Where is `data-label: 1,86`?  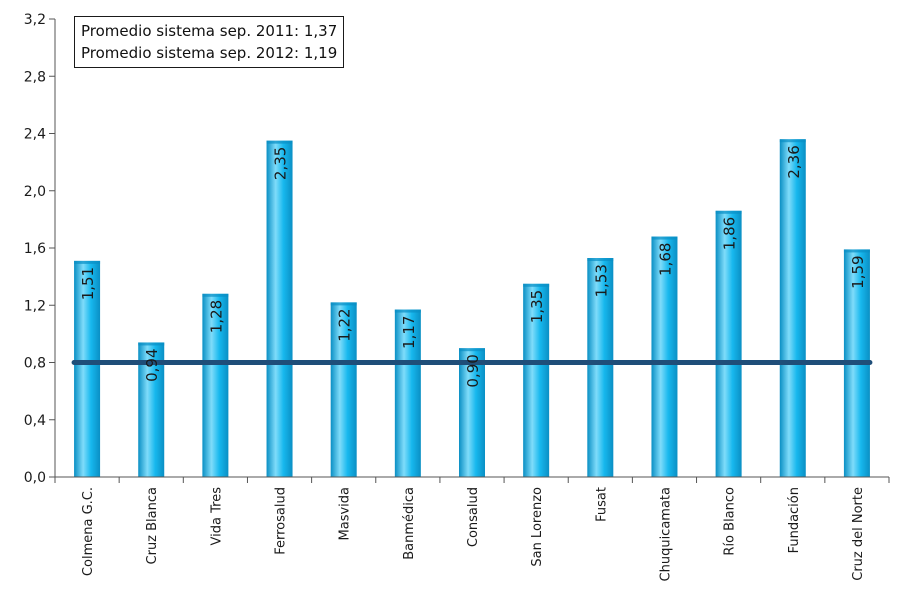
data-label: 1,86 is located at coordinates (730, 233).